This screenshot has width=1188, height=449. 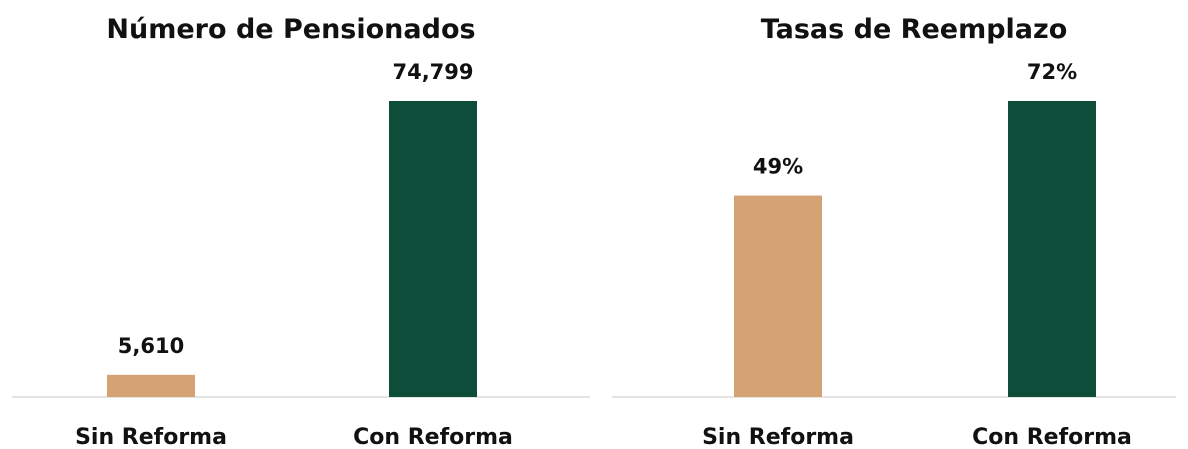 I want to click on data-label-con-reforma: 72%, so click(x=1052, y=72).